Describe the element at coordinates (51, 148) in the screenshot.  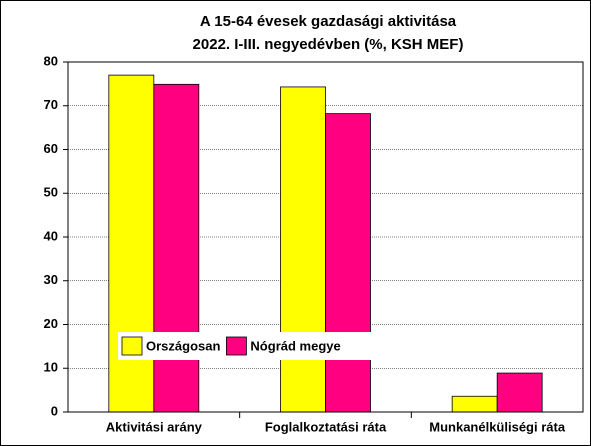
I see `y-tick-label: 60` at that location.